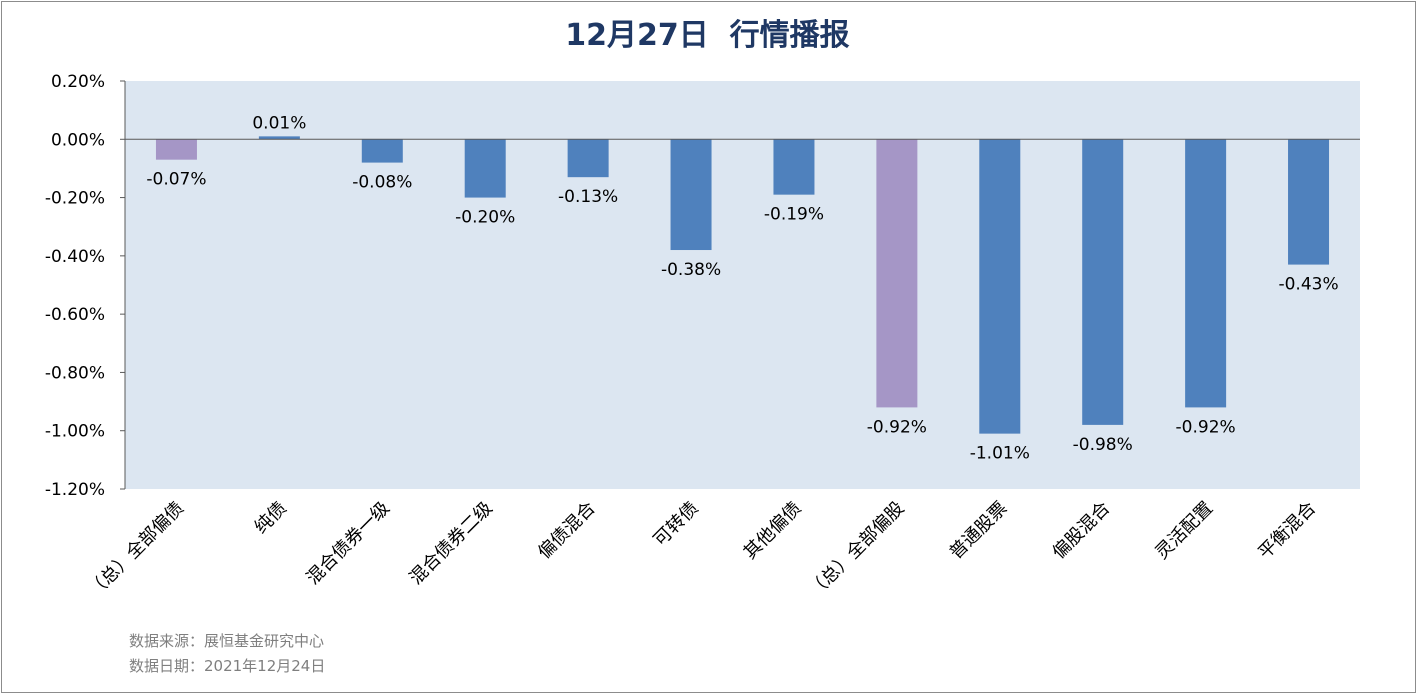 Image resolution: width=1419 pixels, height=696 pixels. I want to click on data-label: -0.13%, so click(588, 197).